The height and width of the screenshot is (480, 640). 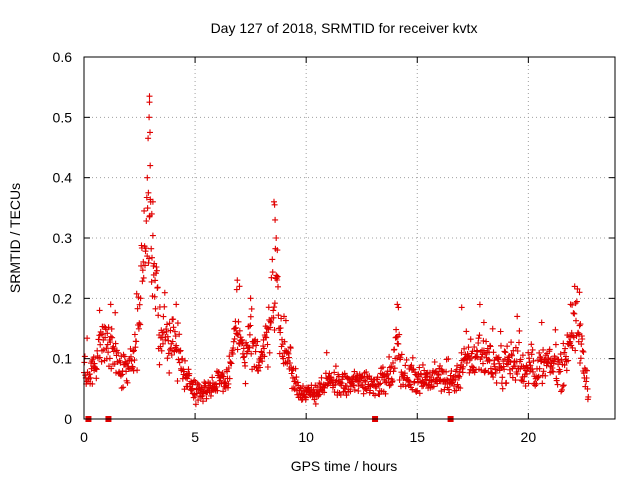 I want to click on x-tick-label: 0, so click(x=84, y=437).